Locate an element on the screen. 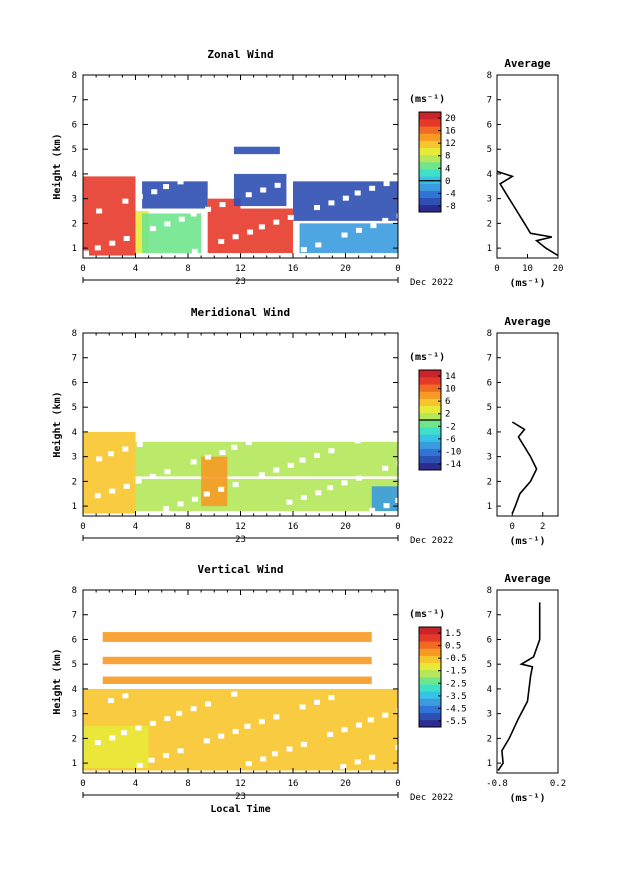 This screenshot has height=873, width=618. y-axis-label: Height (km) is located at coordinates (57, 681).